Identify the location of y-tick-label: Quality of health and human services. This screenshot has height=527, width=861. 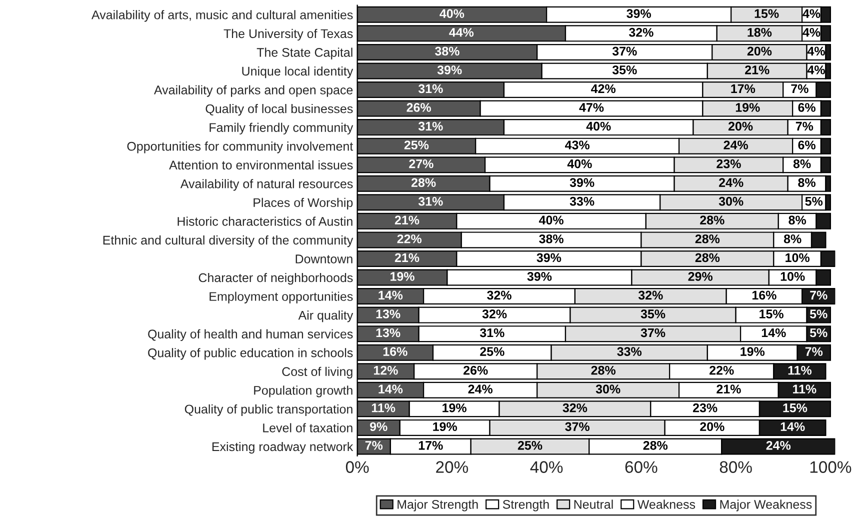
(250, 335).